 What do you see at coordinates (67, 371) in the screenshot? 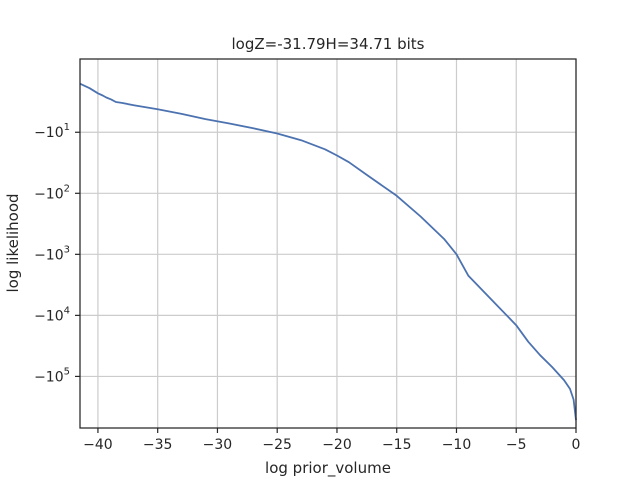
I see `y-tick-exponent: 5` at bounding box center [67, 371].